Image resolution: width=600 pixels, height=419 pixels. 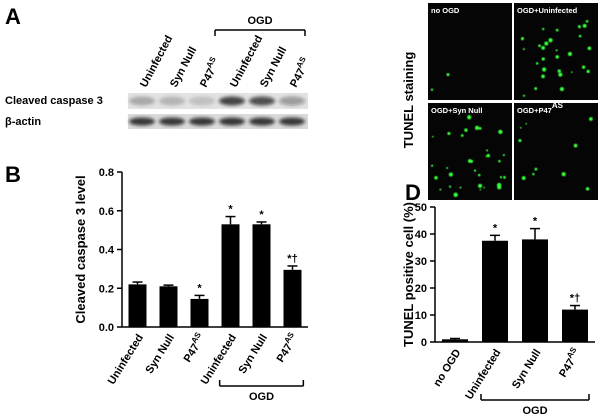 What do you see at coordinates (107, 251) in the screenshot?
I see `y-tick-label: 0.4` at bounding box center [107, 251].